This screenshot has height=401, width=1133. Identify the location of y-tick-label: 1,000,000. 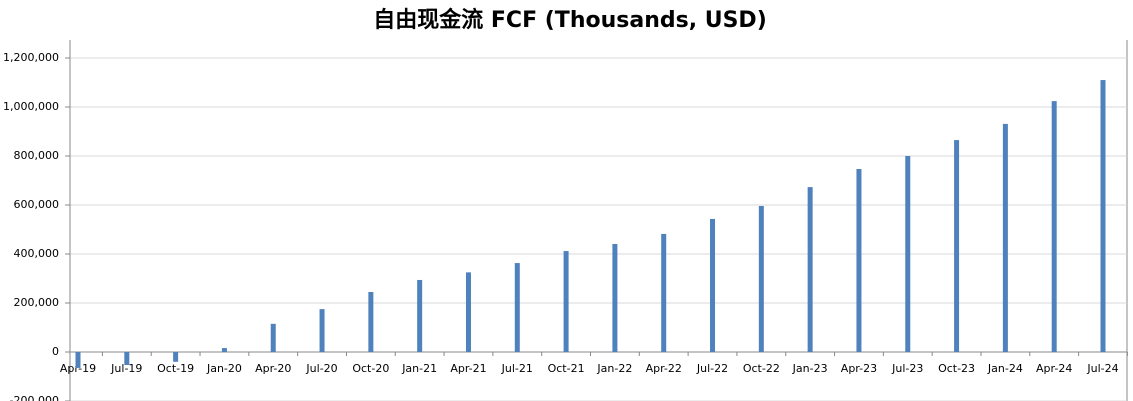
(31, 106).